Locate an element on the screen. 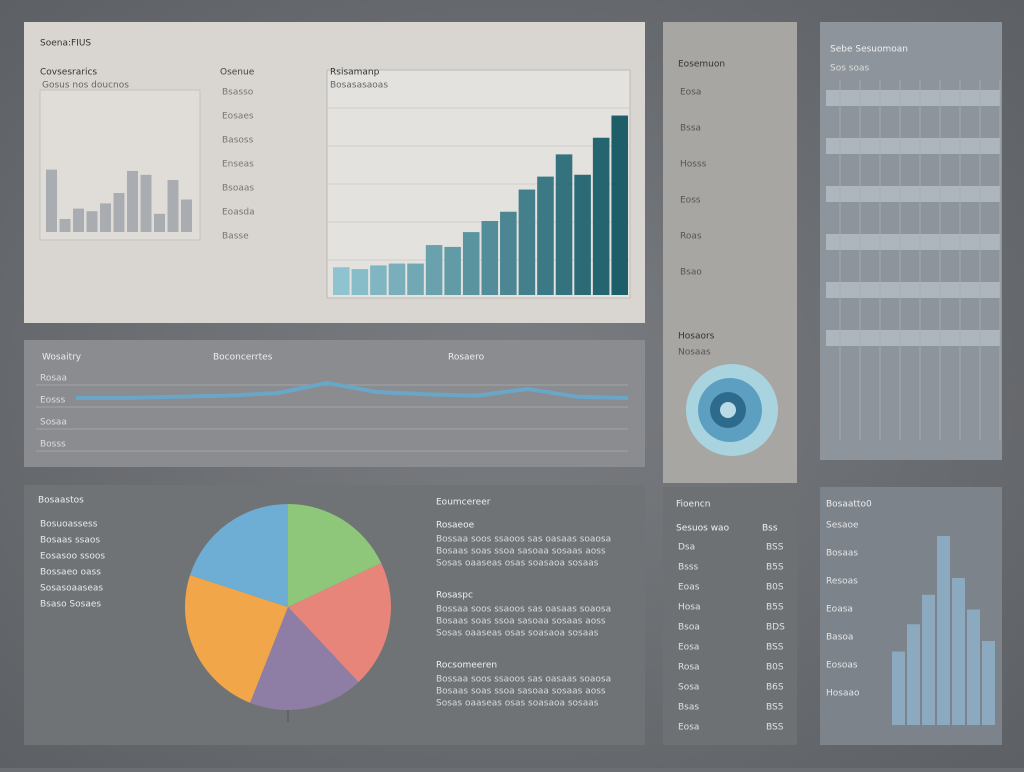 The image size is (1024, 772). table-cell: Bsas is located at coordinates (688, 708).